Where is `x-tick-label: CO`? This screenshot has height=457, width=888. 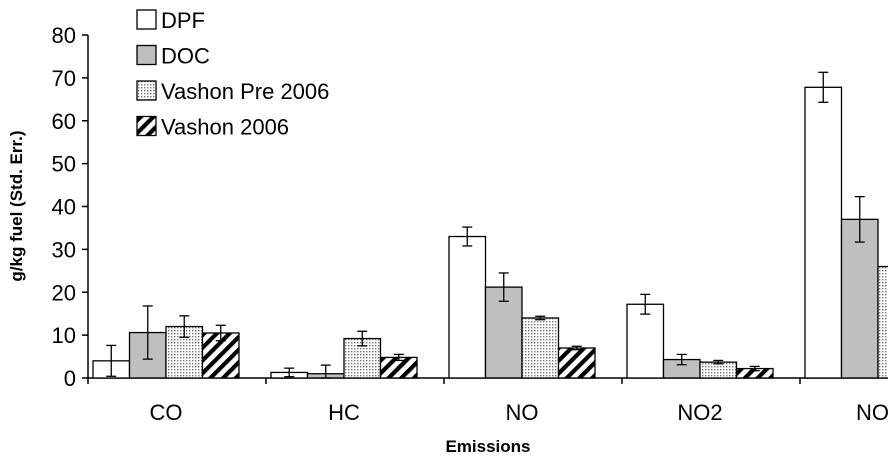
x-tick-label: CO is located at coordinates (166, 412).